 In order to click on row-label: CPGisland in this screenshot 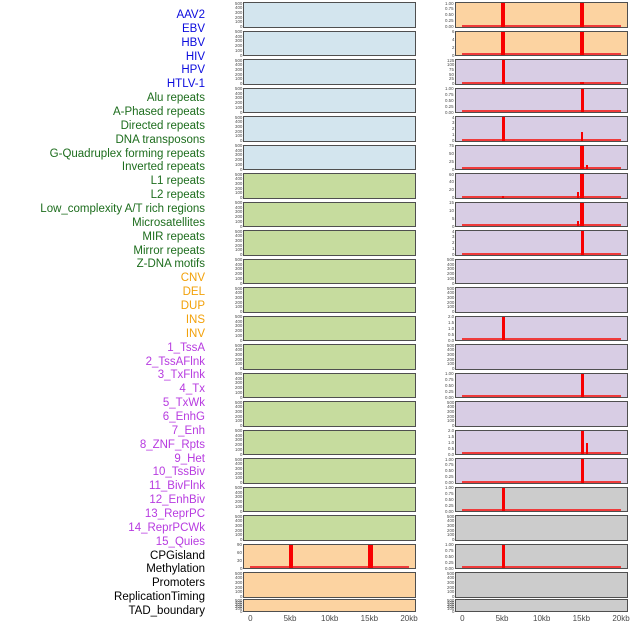, I will do `click(177, 555)`.